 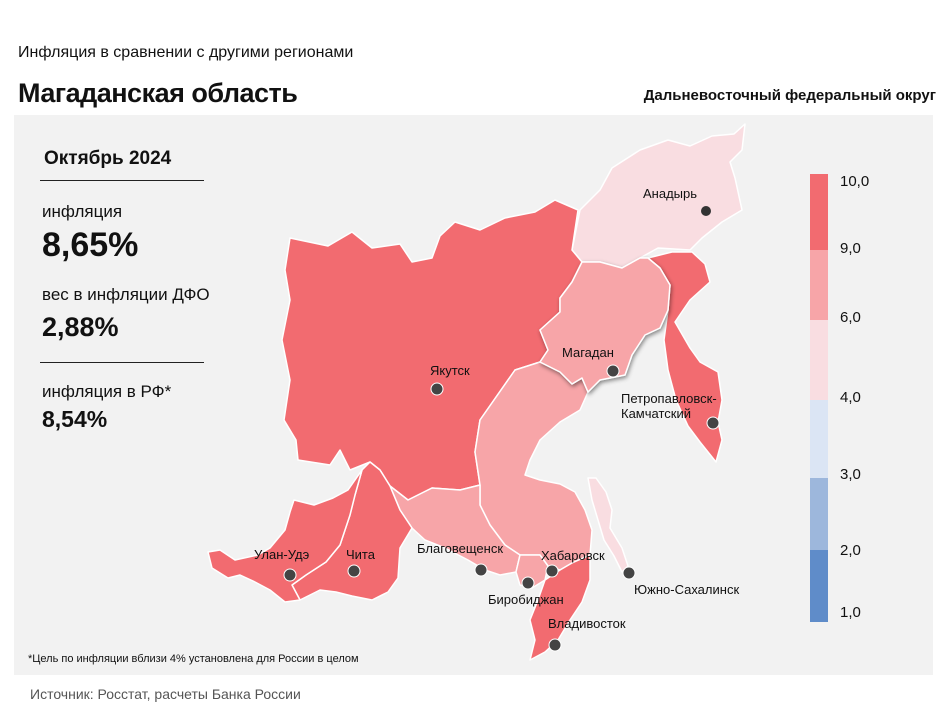 I want to click on city-marker-petropavlovsk, so click(x=713, y=423).